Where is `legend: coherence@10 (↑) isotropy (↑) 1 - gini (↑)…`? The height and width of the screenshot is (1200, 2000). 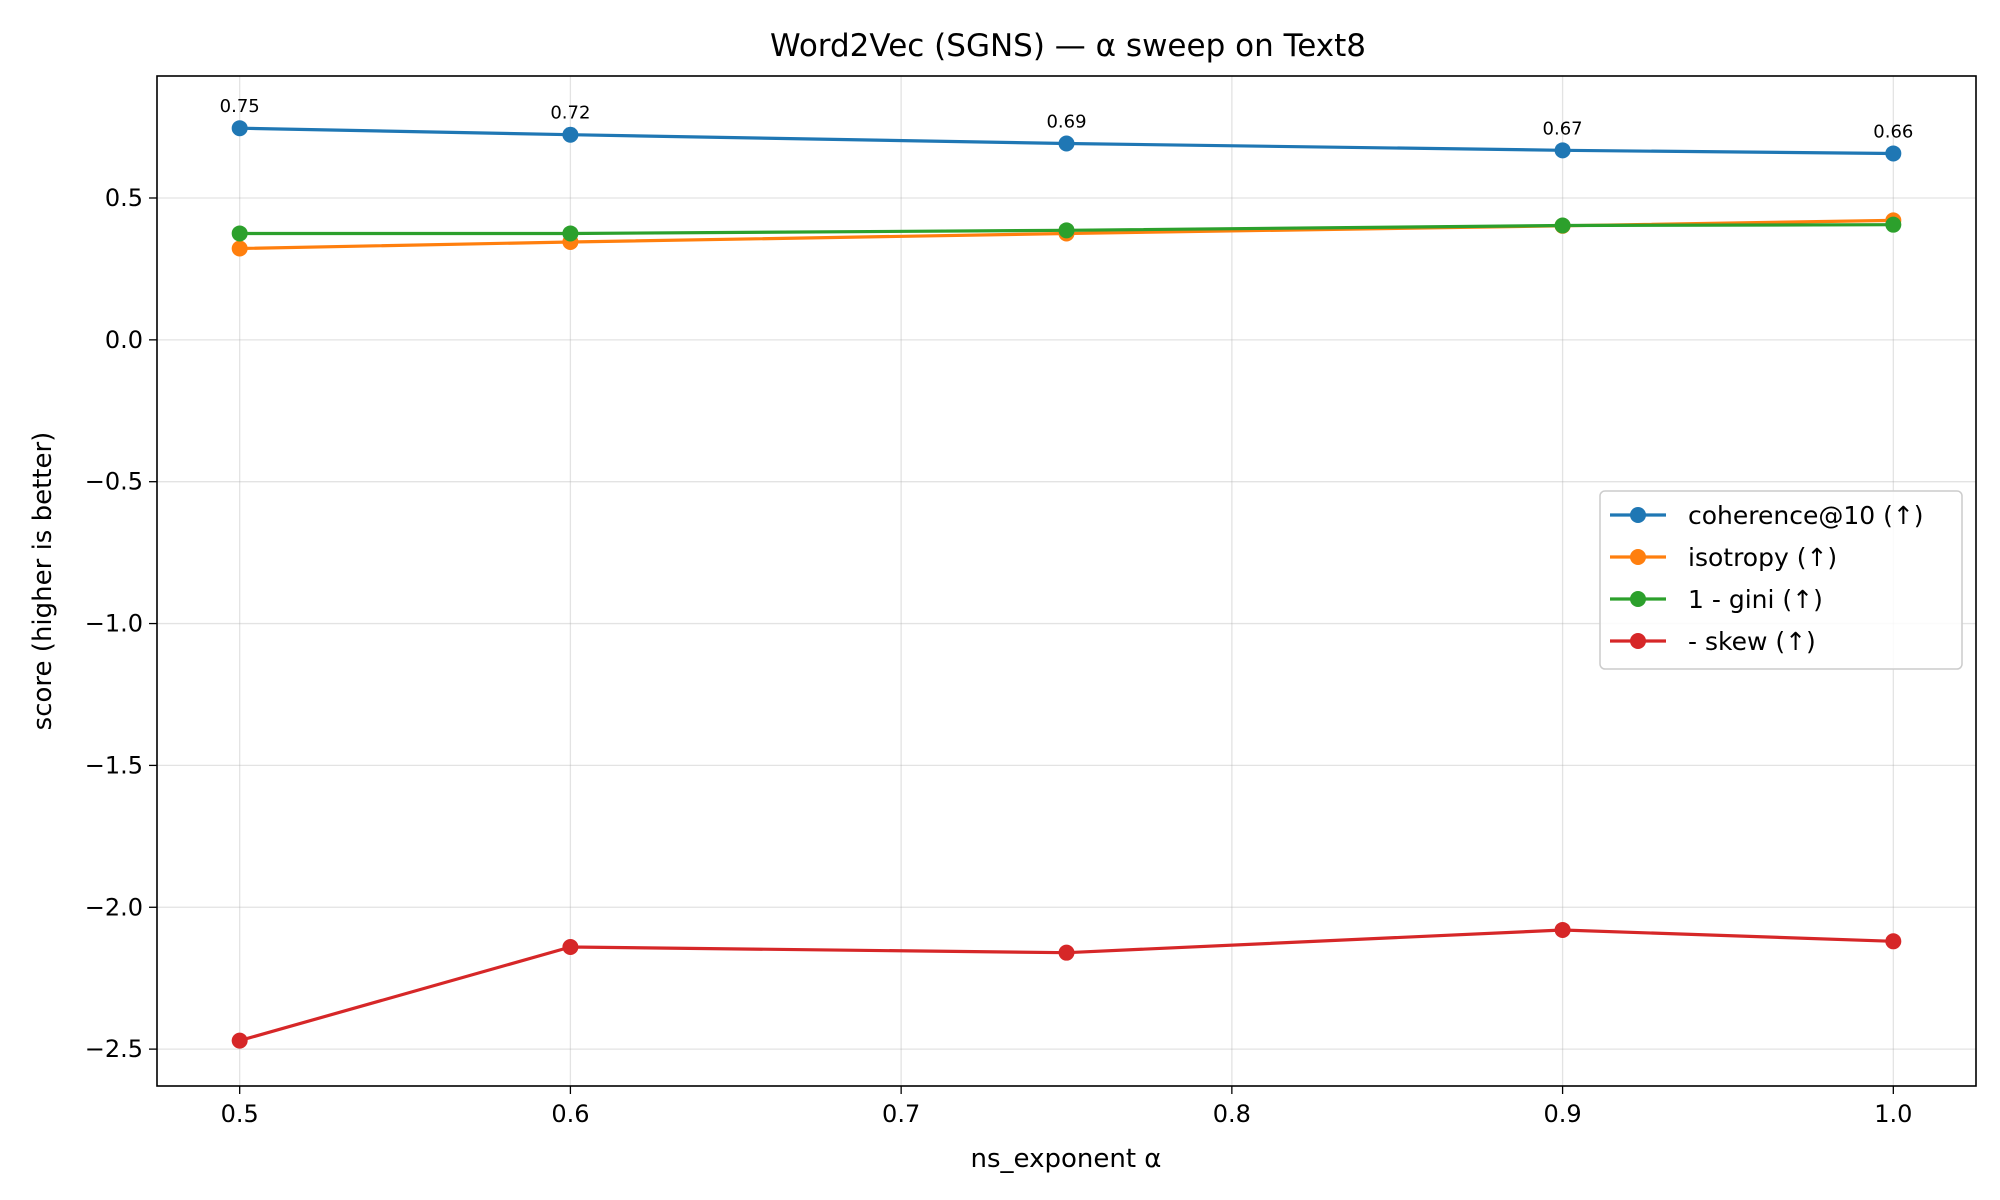 legend: coherence@10 (↑) isotropy (↑) 1 - gini (↑)… is located at coordinates (1781, 580).